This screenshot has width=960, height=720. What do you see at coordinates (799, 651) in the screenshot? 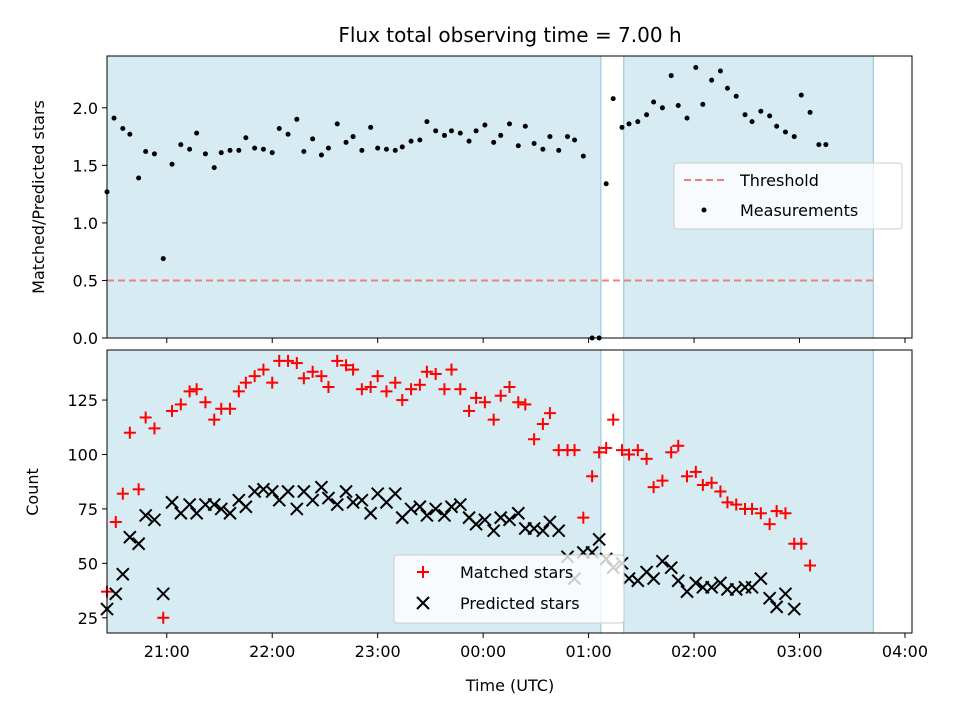
I see `x-tick-label: 03:00` at bounding box center [799, 651].